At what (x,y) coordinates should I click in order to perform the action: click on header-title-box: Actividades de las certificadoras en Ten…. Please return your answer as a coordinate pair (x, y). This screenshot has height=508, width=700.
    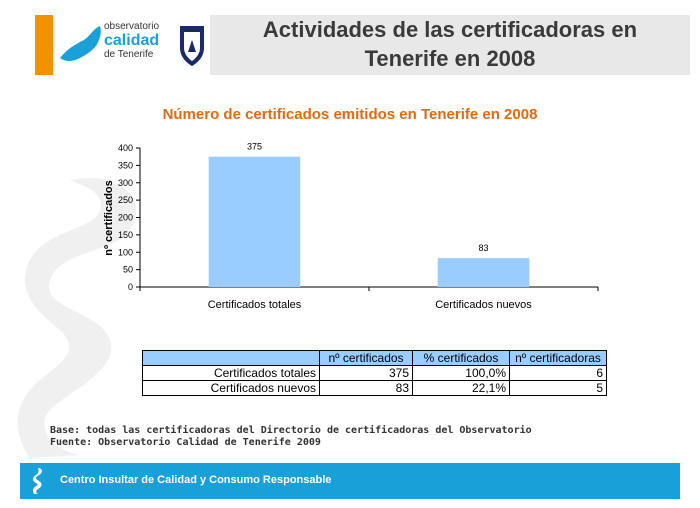
    Looking at the image, I should click on (450, 45).